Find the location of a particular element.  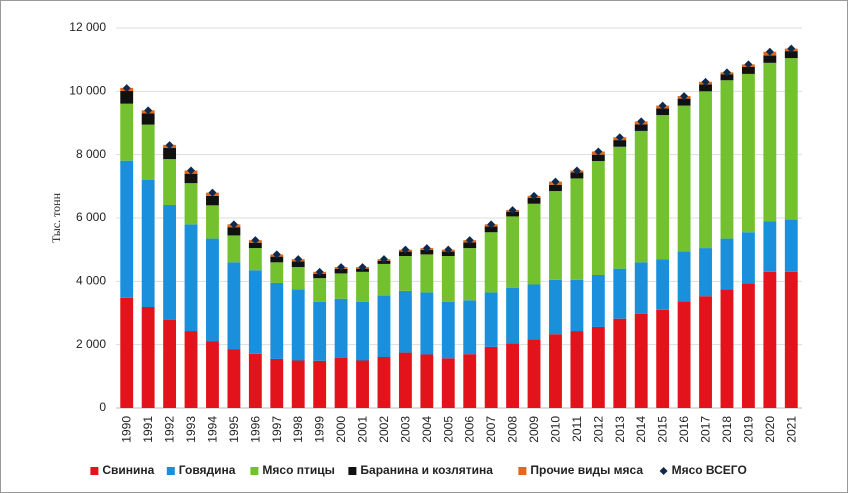

legend-label: Говядина is located at coordinates (207, 470).